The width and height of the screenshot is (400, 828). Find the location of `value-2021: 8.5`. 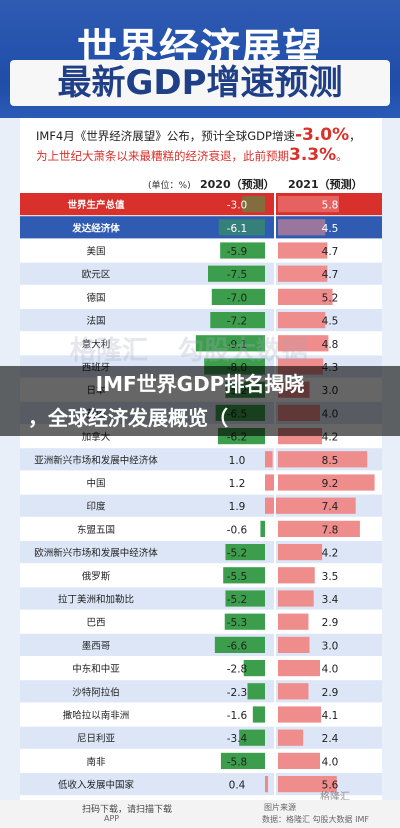

value-2021: 8.5 is located at coordinates (330, 461).